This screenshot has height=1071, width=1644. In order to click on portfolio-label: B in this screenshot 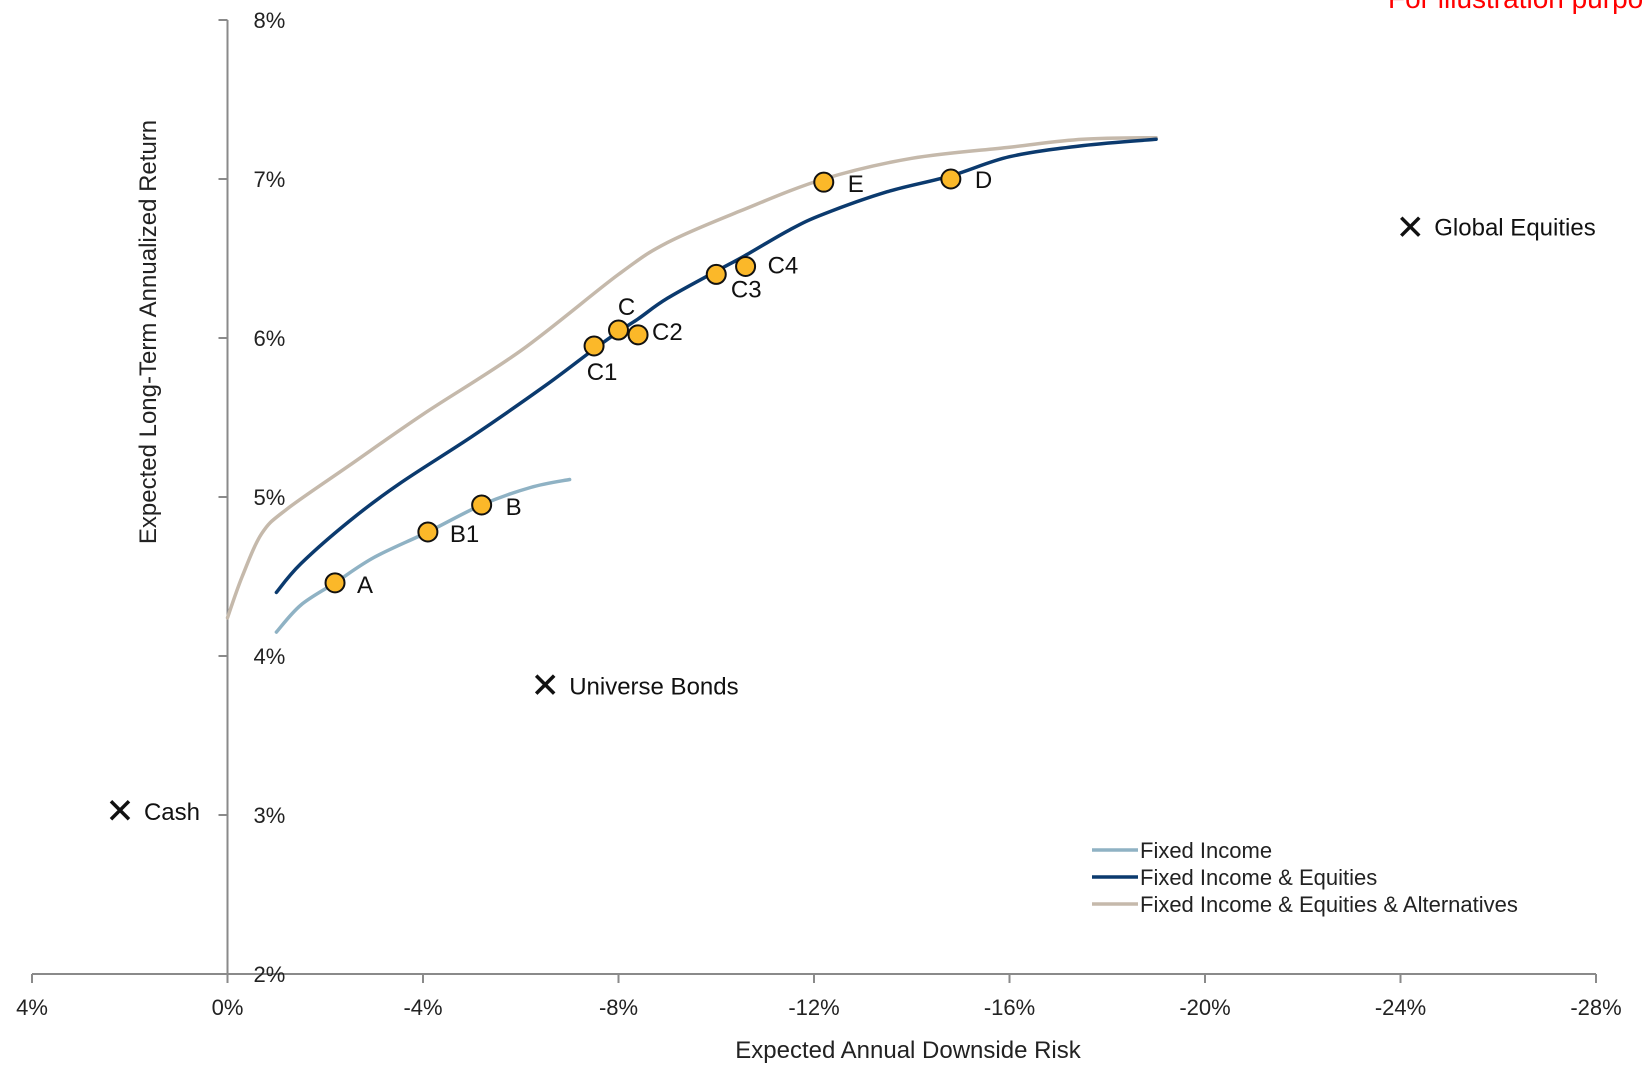, I will do `click(514, 507)`.